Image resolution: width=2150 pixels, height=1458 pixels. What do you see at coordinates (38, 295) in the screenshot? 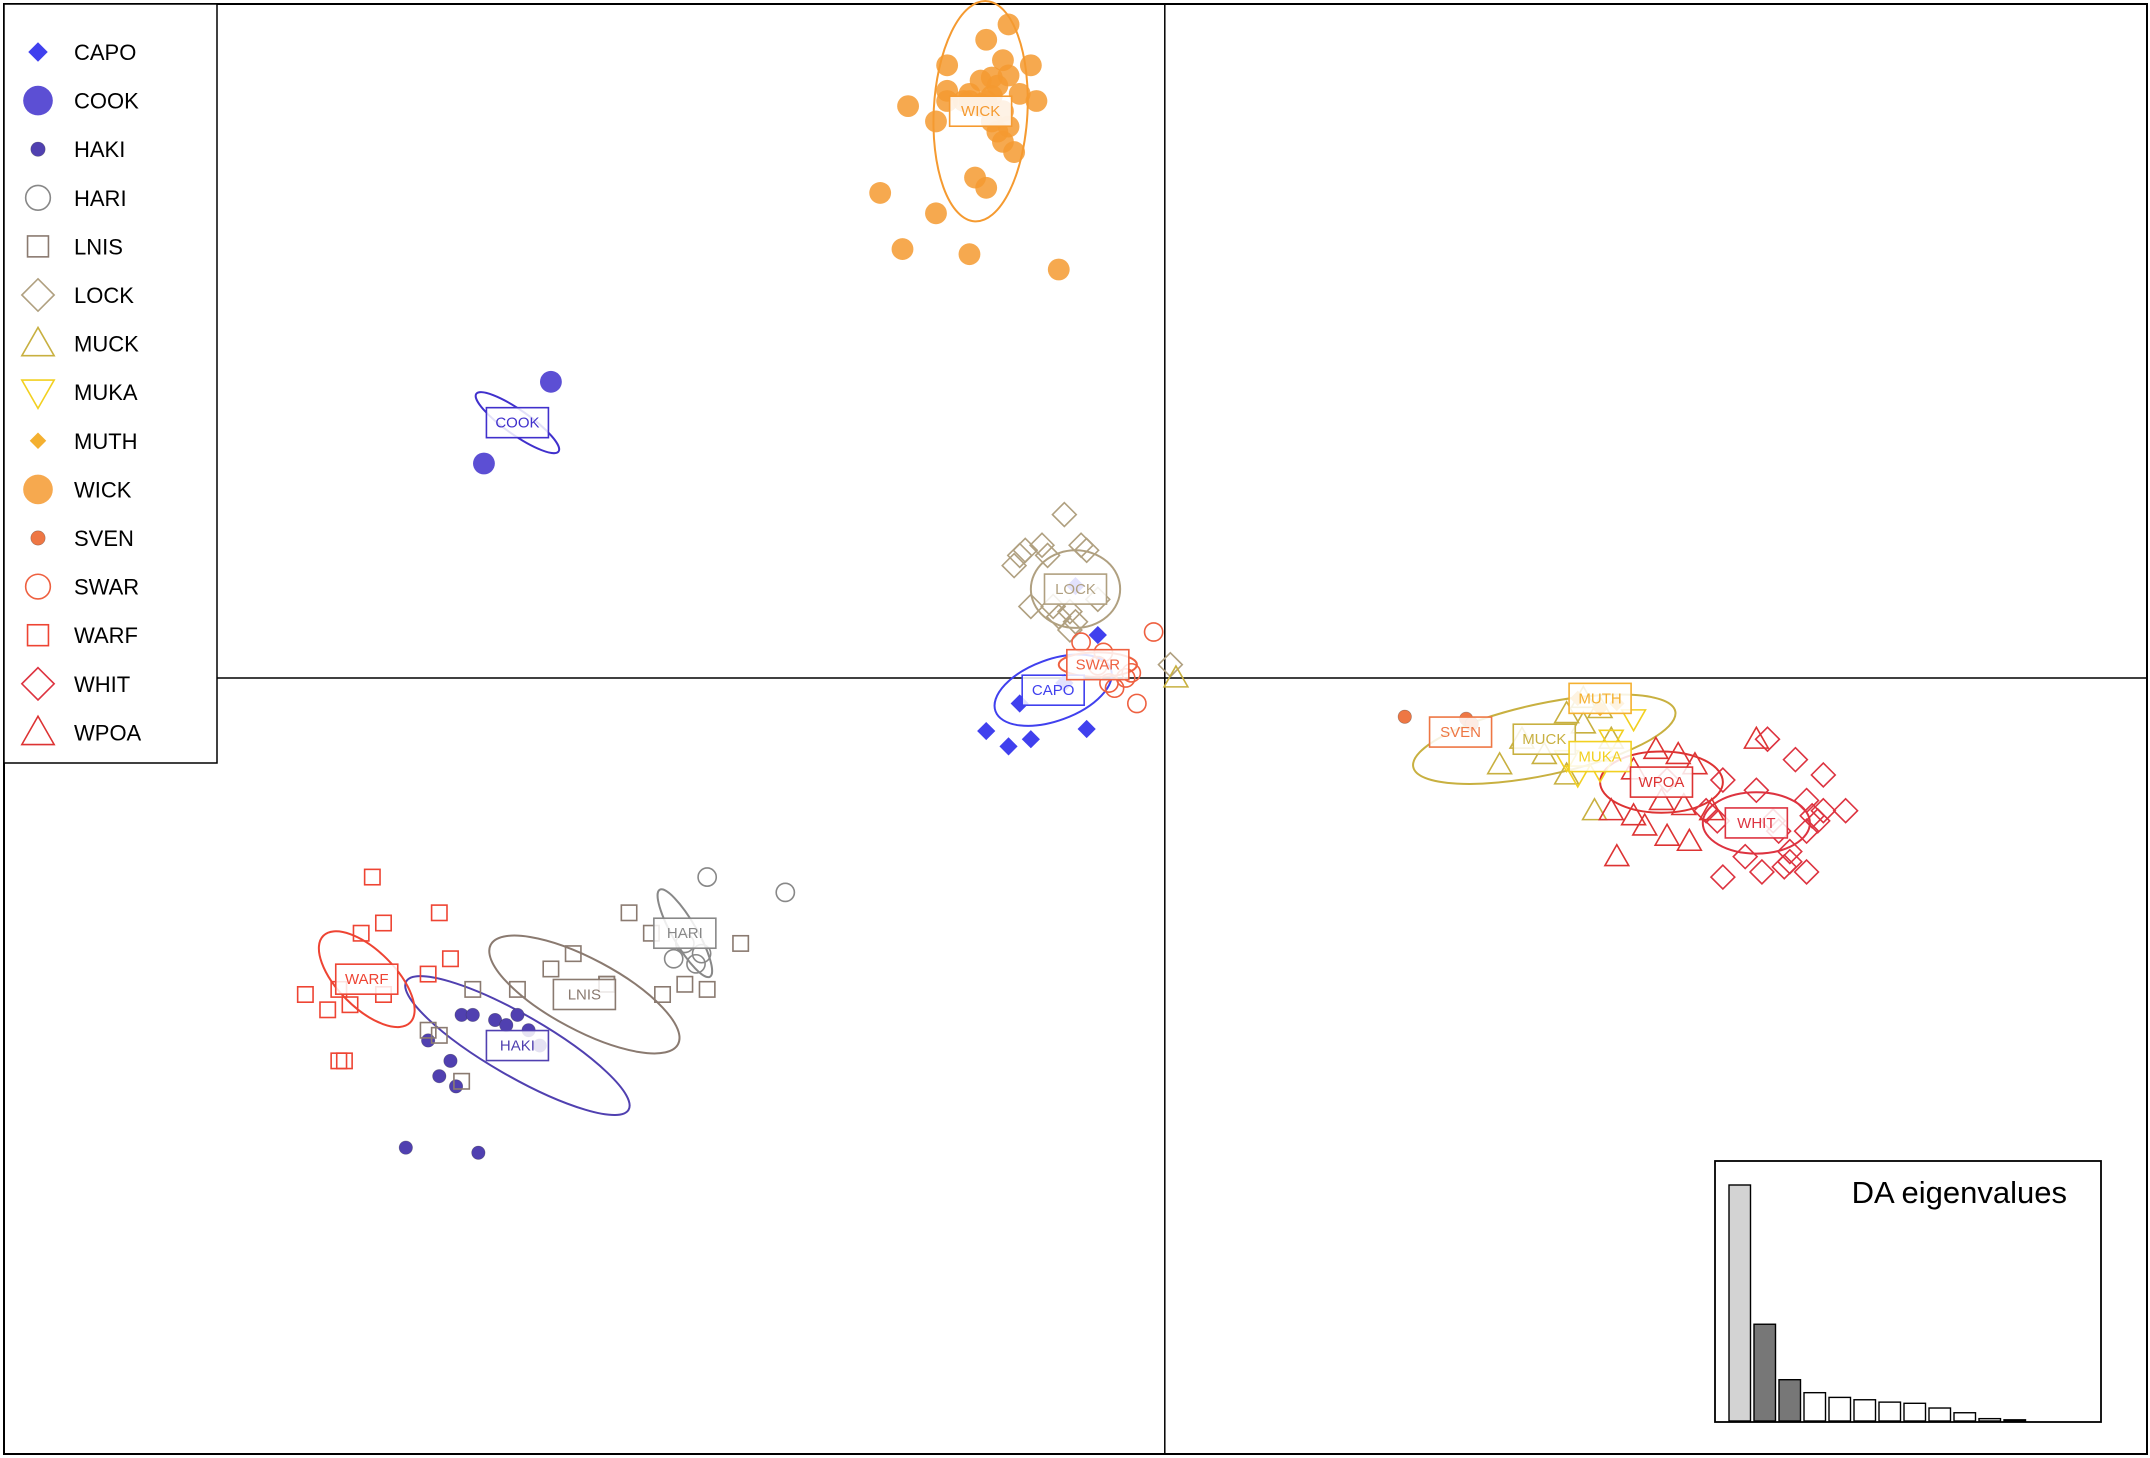
I see `legend-marker-lock` at bounding box center [38, 295].